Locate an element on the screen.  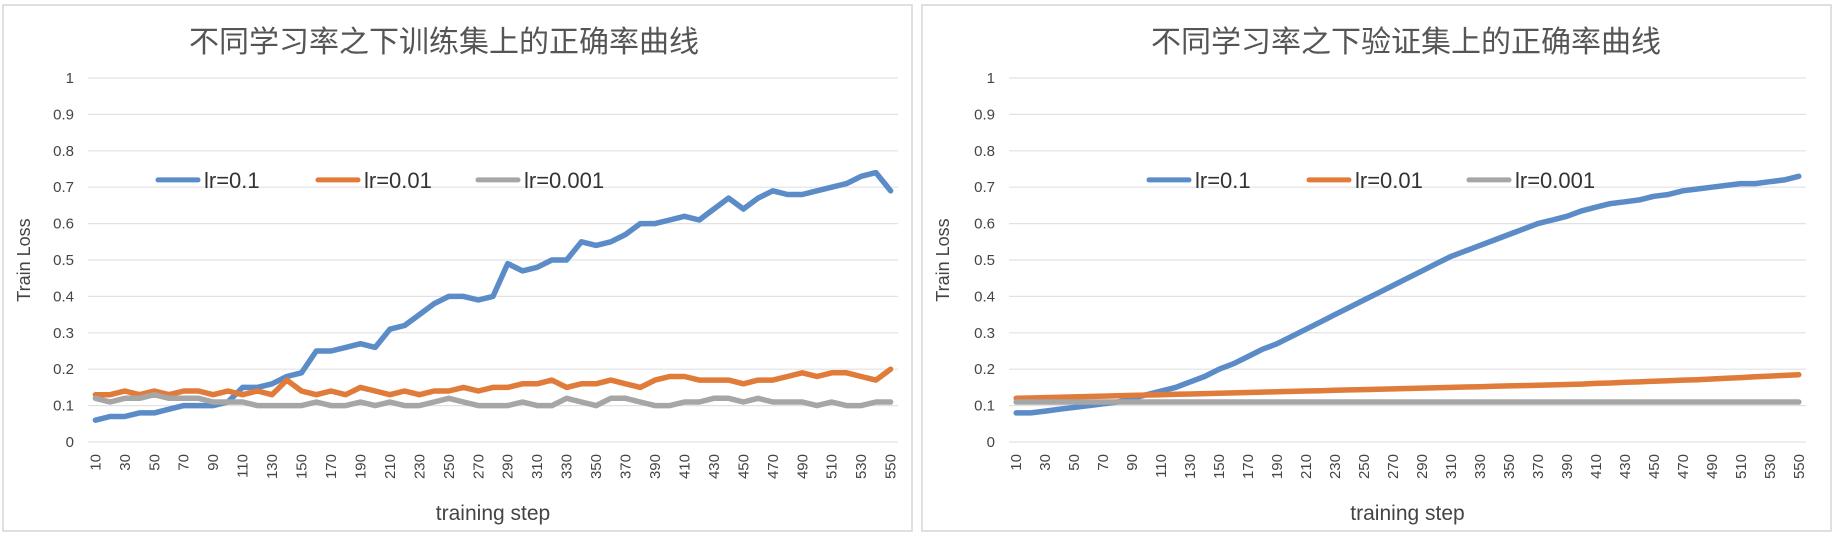
chart-title: 不同学习率之下验证集上的正确率曲线 is located at coordinates (1406, 42).